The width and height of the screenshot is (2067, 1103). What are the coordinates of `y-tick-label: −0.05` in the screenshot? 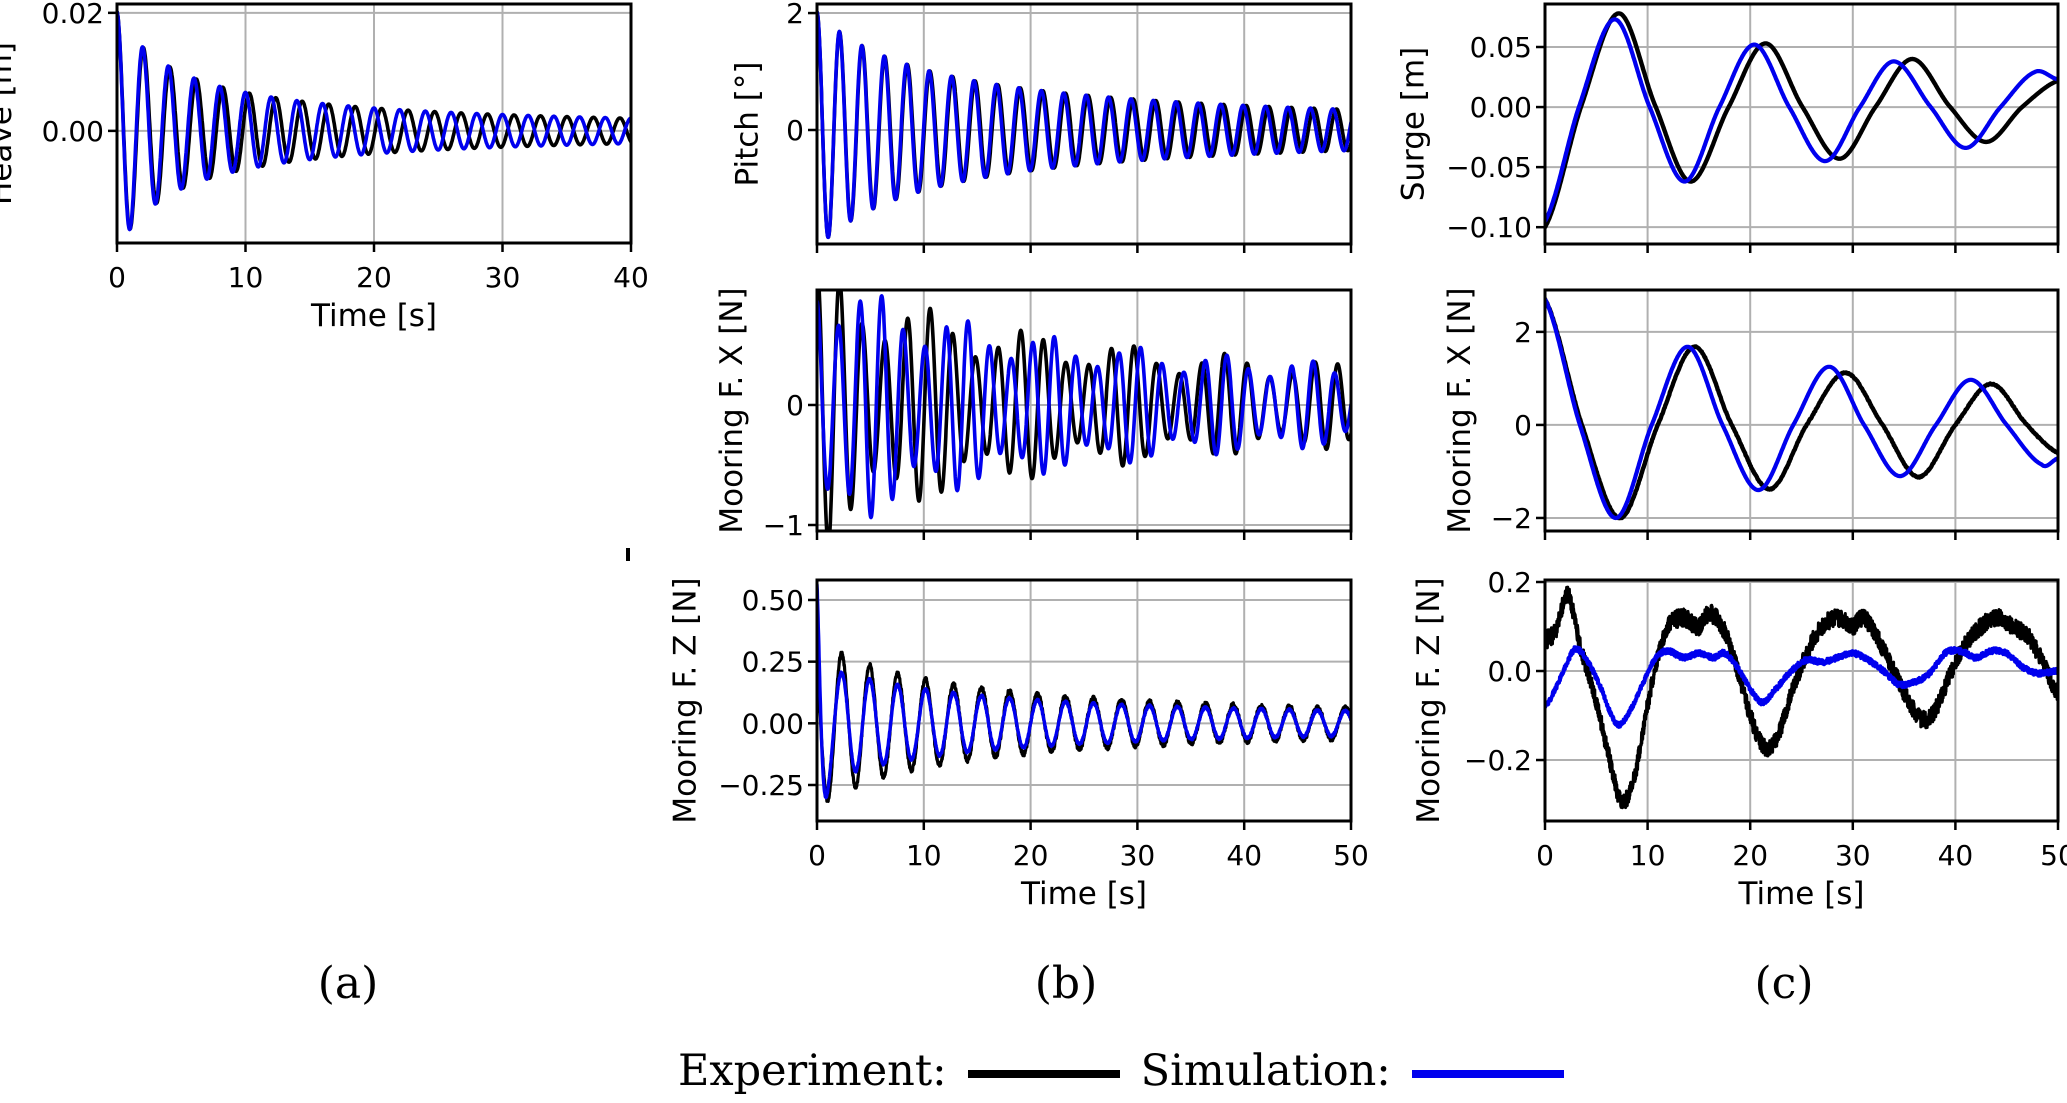 It's located at (1489, 167).